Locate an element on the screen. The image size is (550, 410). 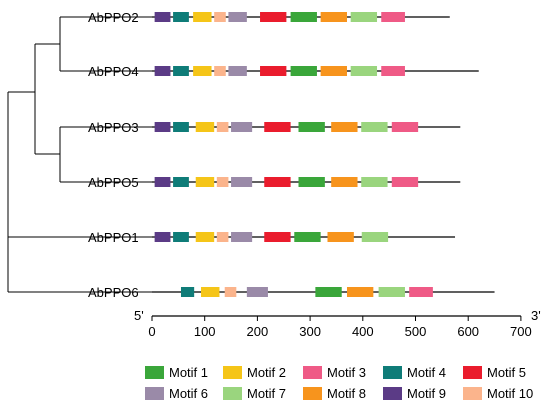
position-axis: 0 100 200 300 400 500 600 700 5' 3' is located at coordinates (337, 323).